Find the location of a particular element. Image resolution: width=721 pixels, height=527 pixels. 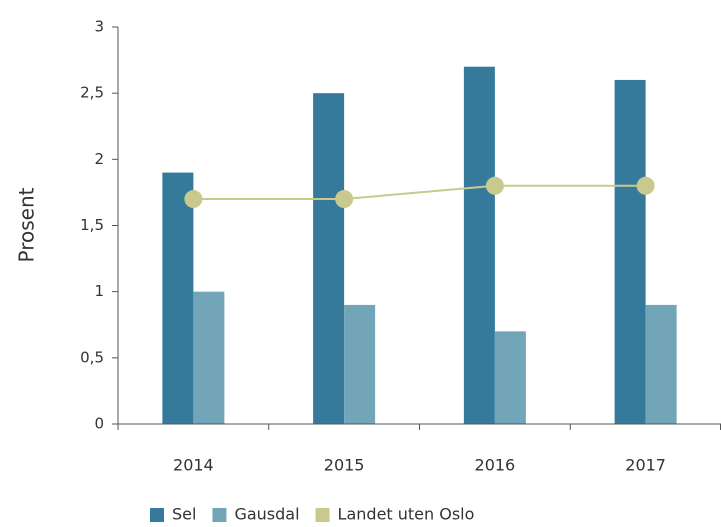

y-axis-label: Prosent is located at coordinates (27, 224).